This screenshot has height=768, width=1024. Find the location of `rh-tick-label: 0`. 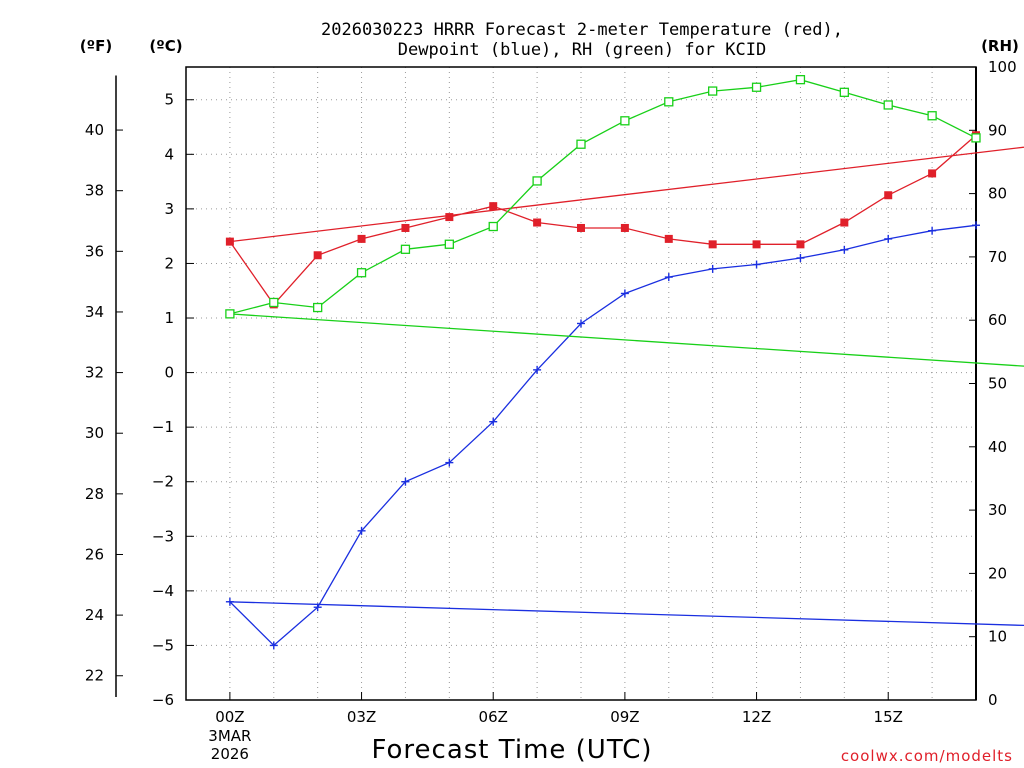

rh-tick-label: 0 is located at coordinates (993, 700).